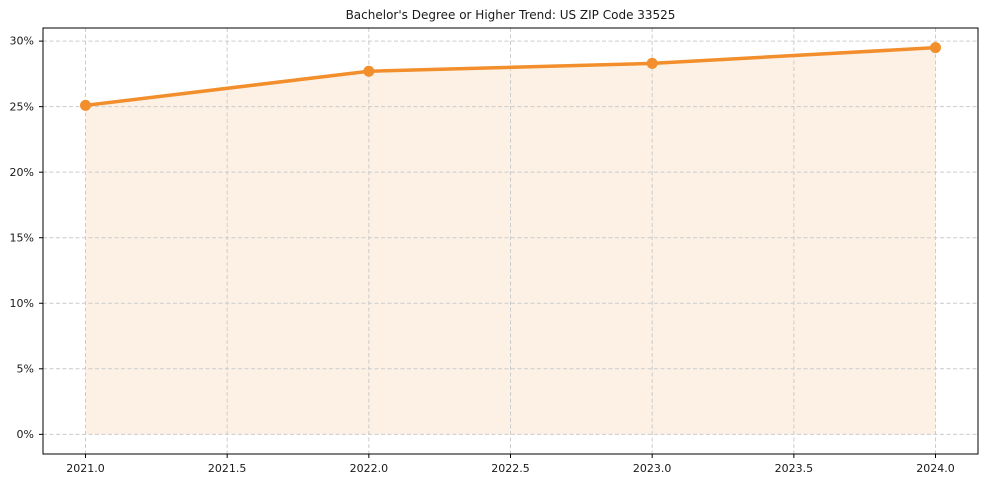 The width and height of the screenshot is (989, 490). Describe the element at coordinates (510, 468) in the screenshot. I see `x-axis-tick-label: 2022.5` at that location.